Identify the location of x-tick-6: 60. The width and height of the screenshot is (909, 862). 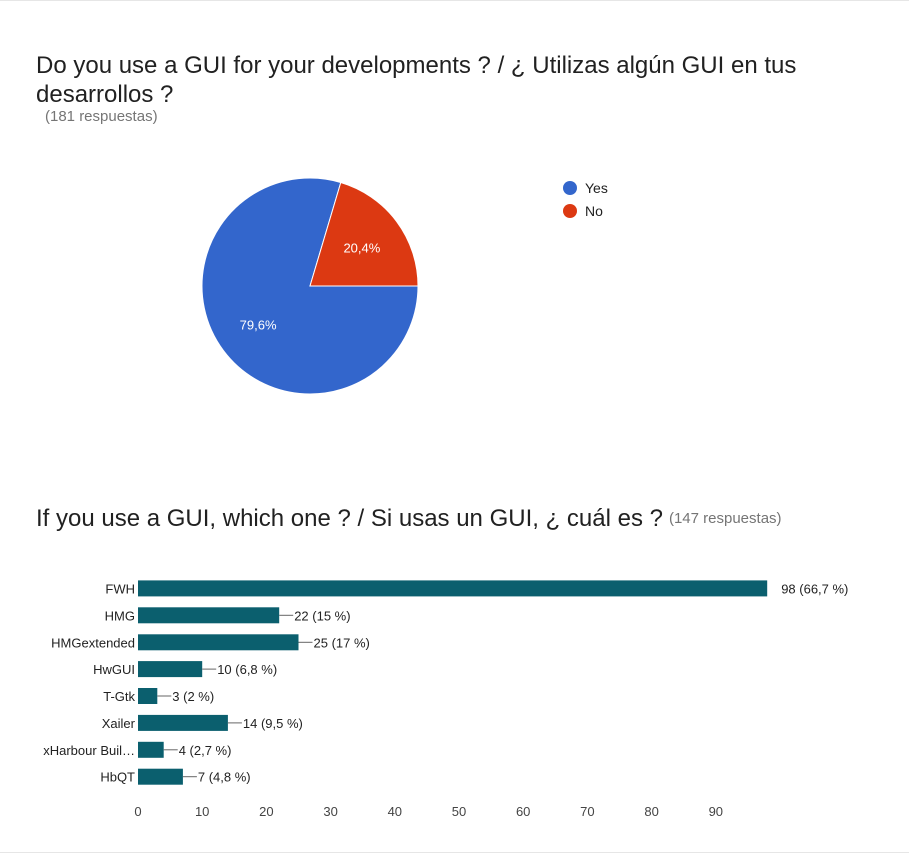
(523, 811).